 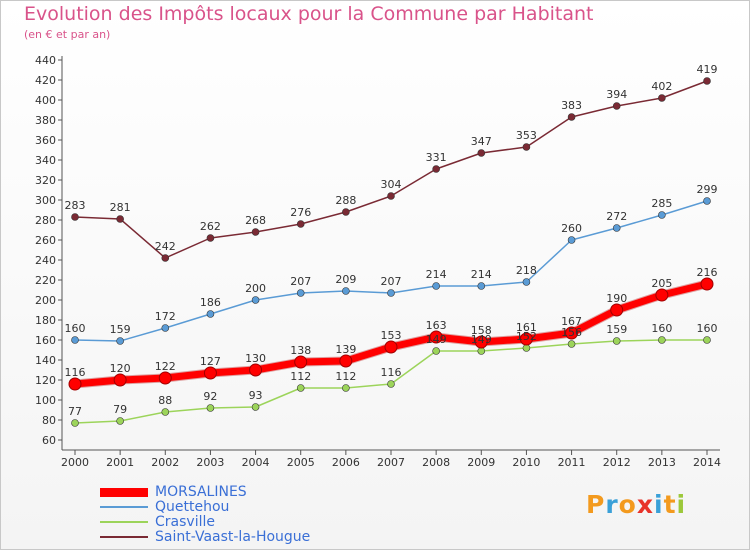 What do you see at coordinates (481, 141) in the screenshot?
I see `data-label: 347` at bounding box center [481, 141].